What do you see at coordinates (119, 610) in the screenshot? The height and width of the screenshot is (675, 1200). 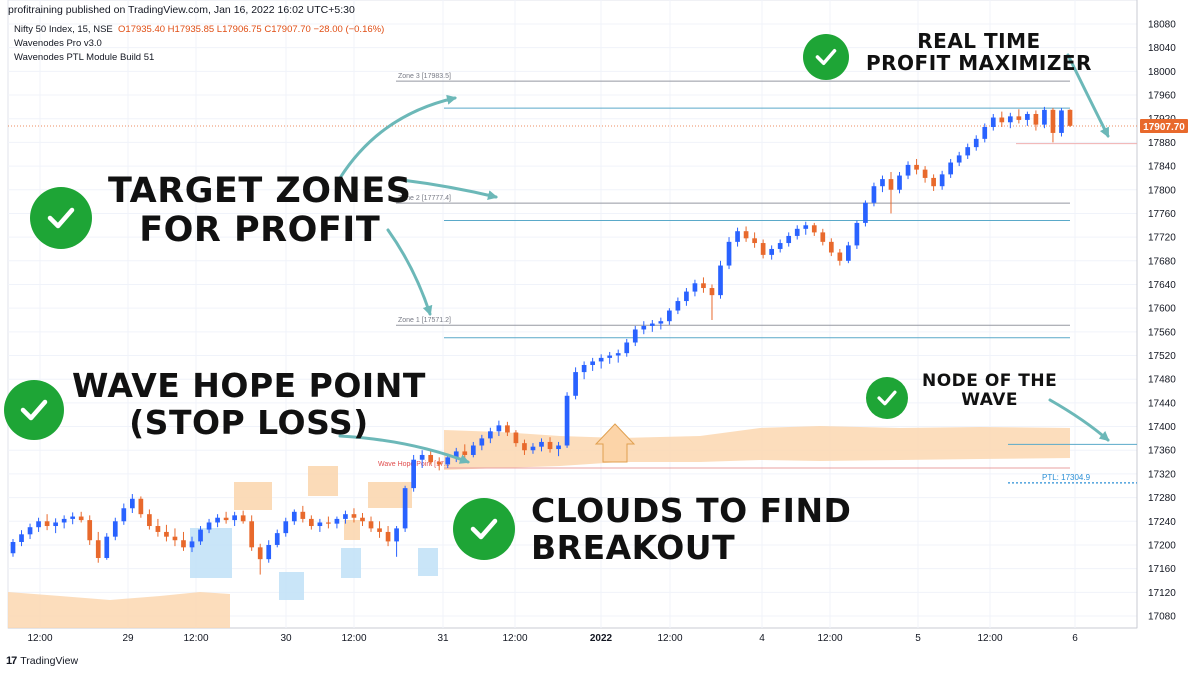 I see `lower-cloud` at bounding box center [119, 610].